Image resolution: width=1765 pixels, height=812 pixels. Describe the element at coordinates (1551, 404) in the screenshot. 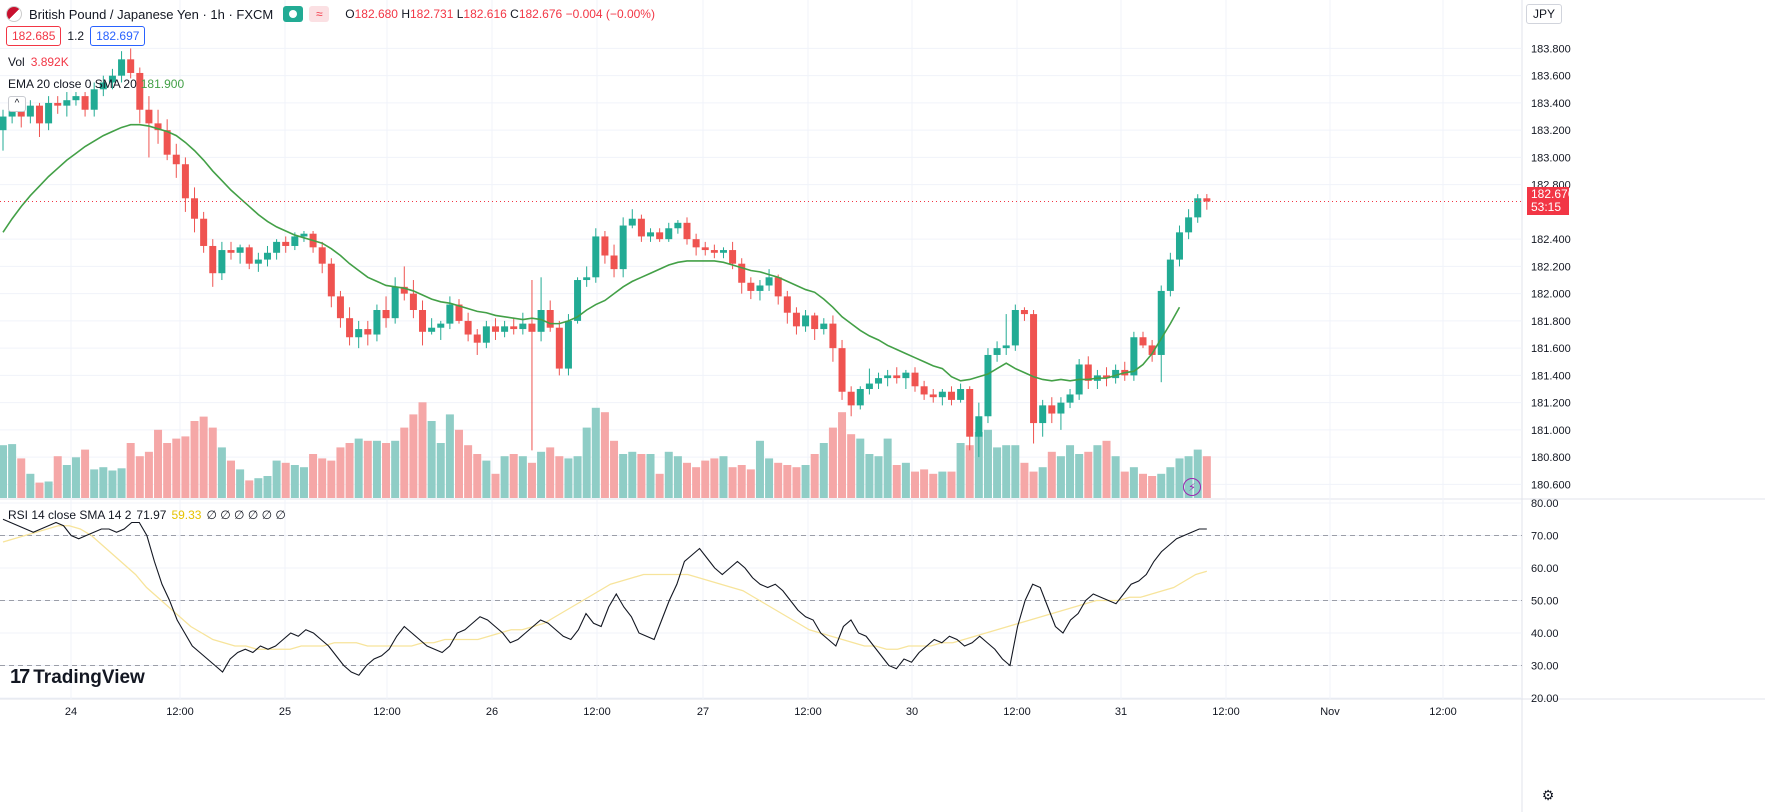

I see `price-tick-label: 181.200` at that location.